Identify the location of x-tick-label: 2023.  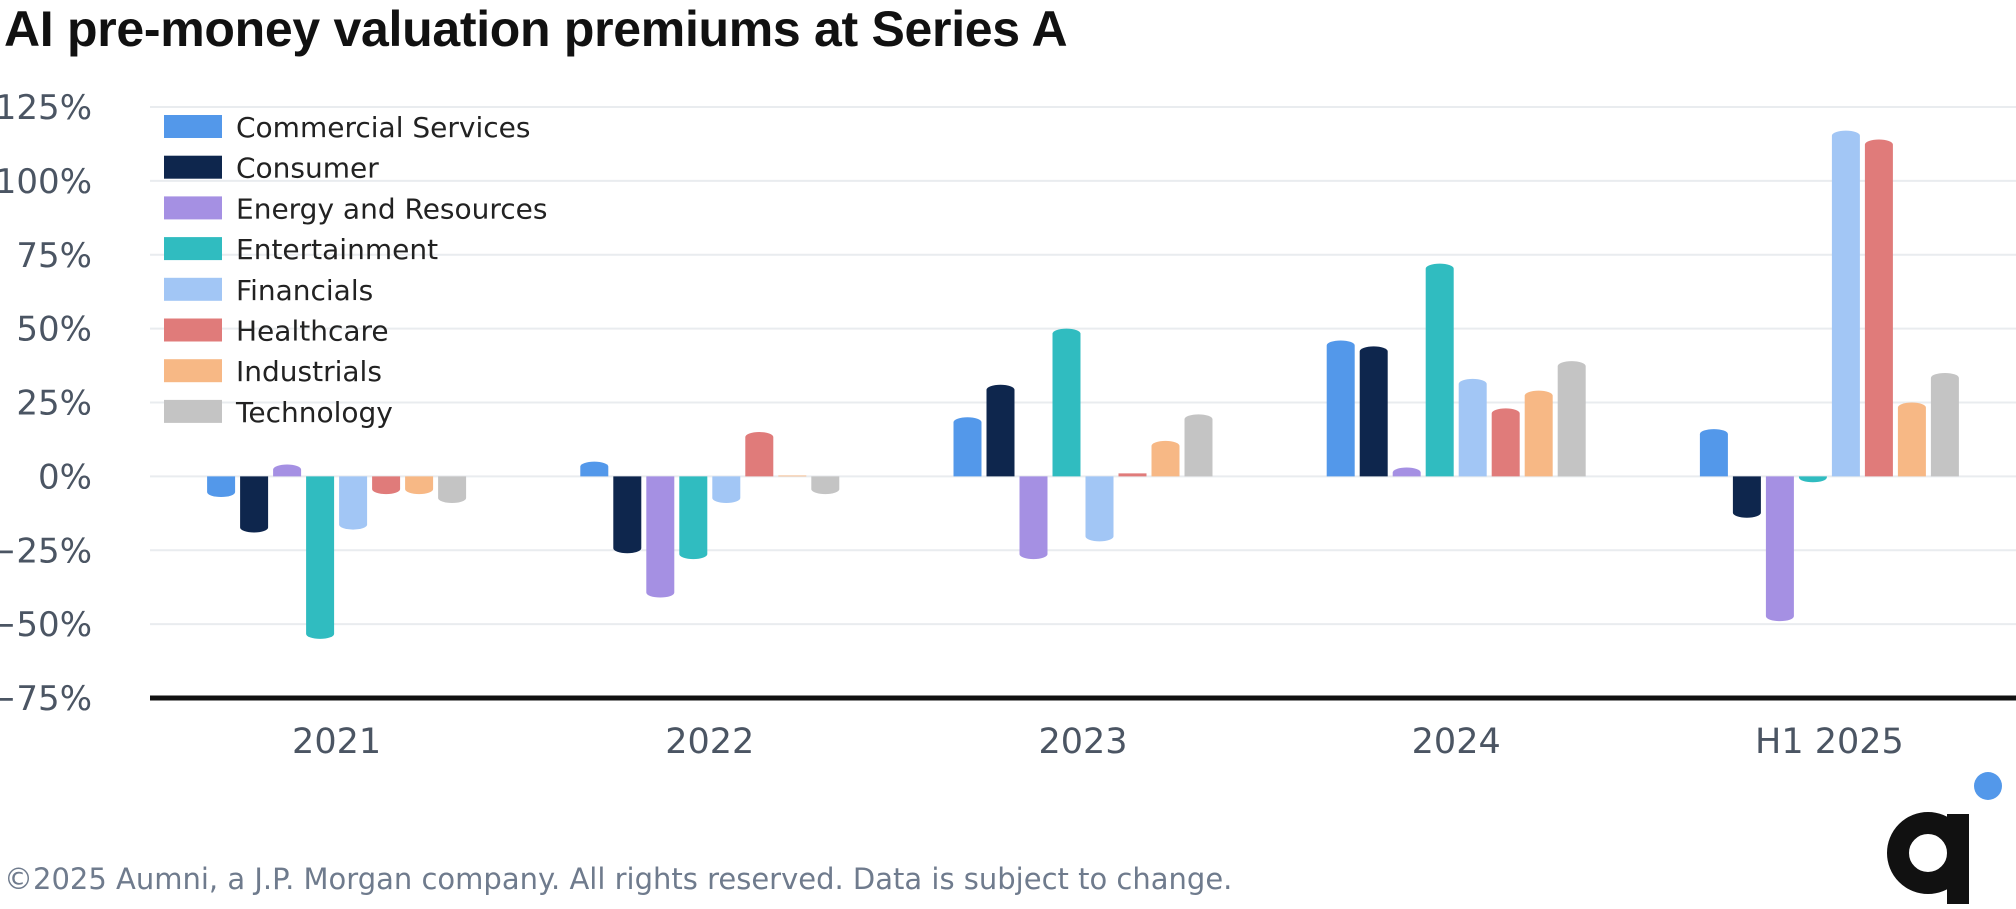
(1082, 742).